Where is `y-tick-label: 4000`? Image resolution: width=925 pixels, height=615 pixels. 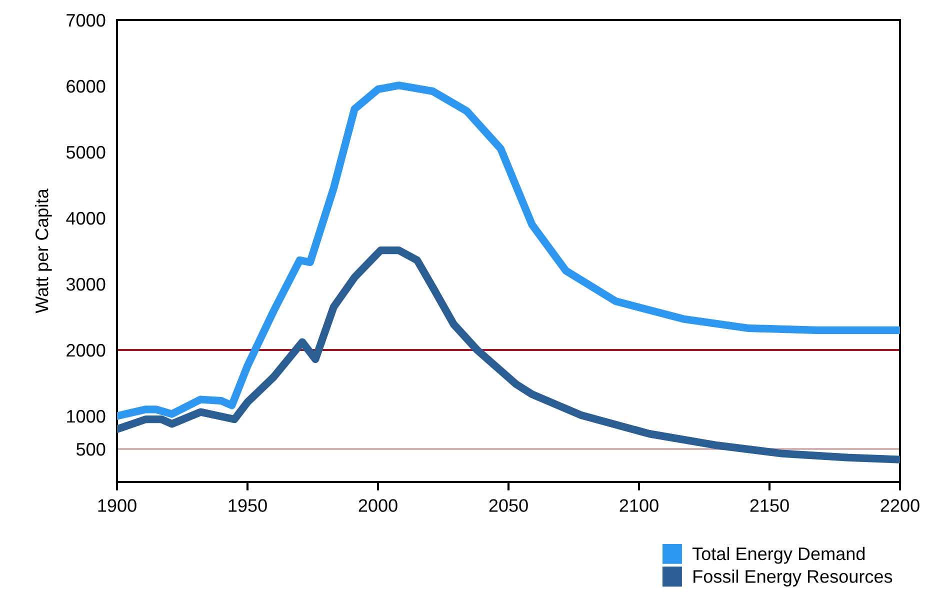
y-tick-label: 4000 is located at coordinates (86, 218).